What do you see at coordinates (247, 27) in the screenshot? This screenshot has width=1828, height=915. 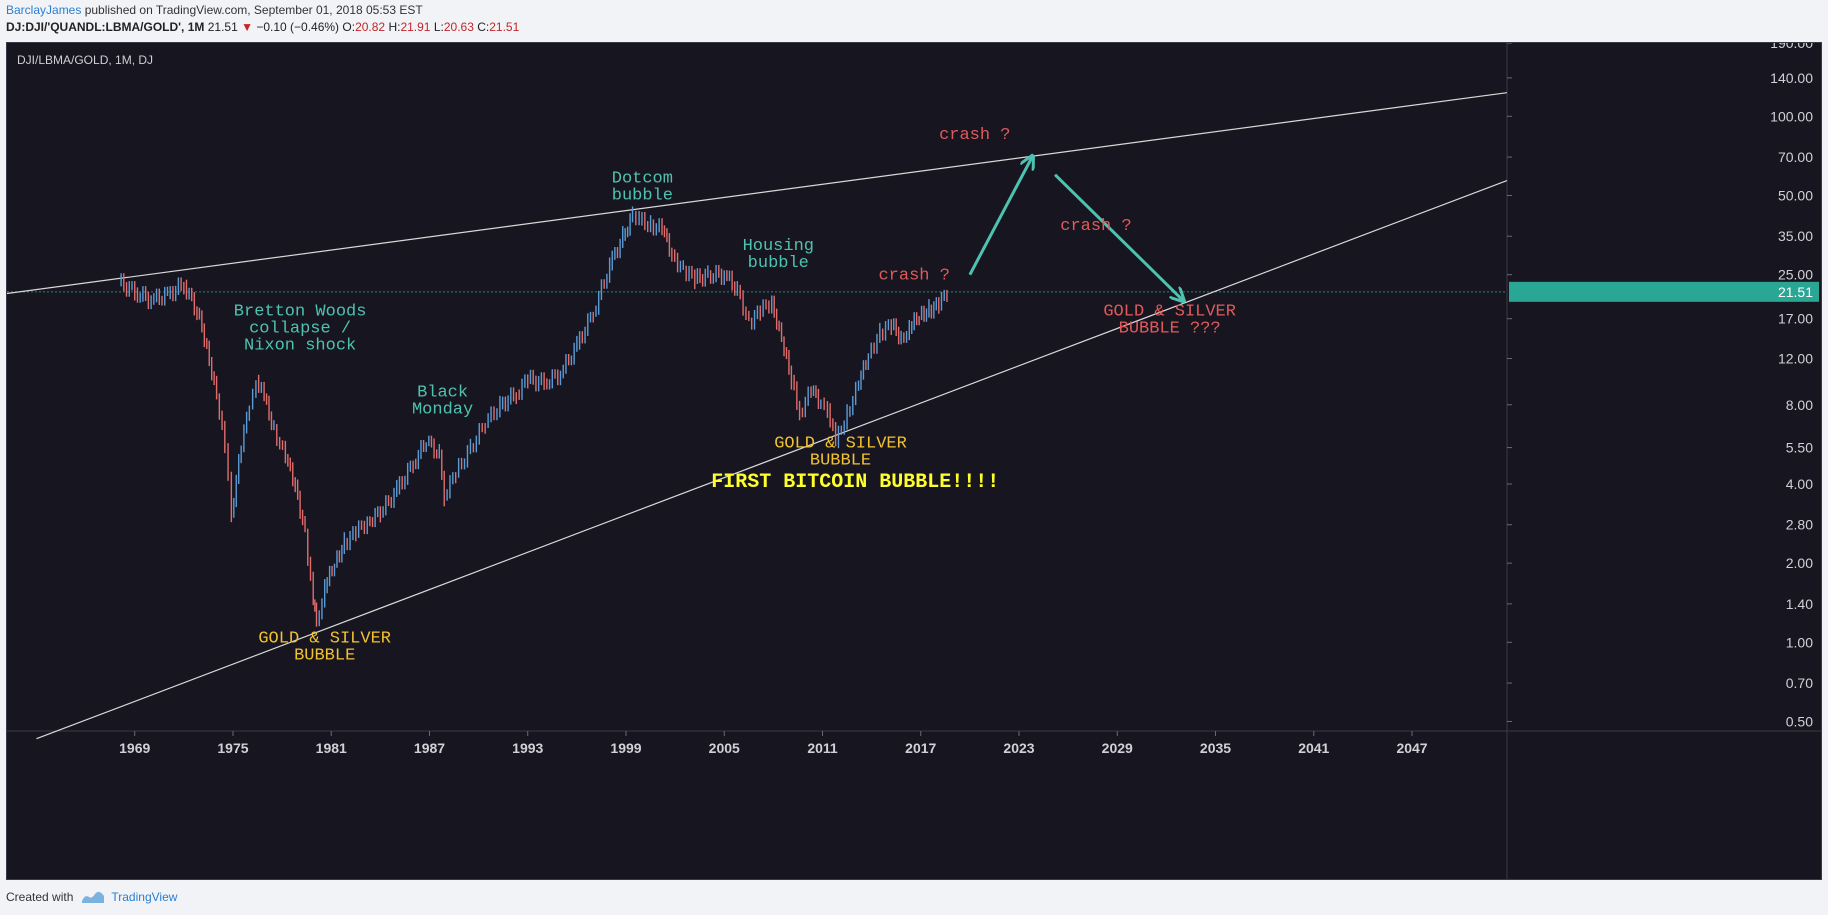 I see `down-arrow-icon: ▼` at bounding box center [247, 27].